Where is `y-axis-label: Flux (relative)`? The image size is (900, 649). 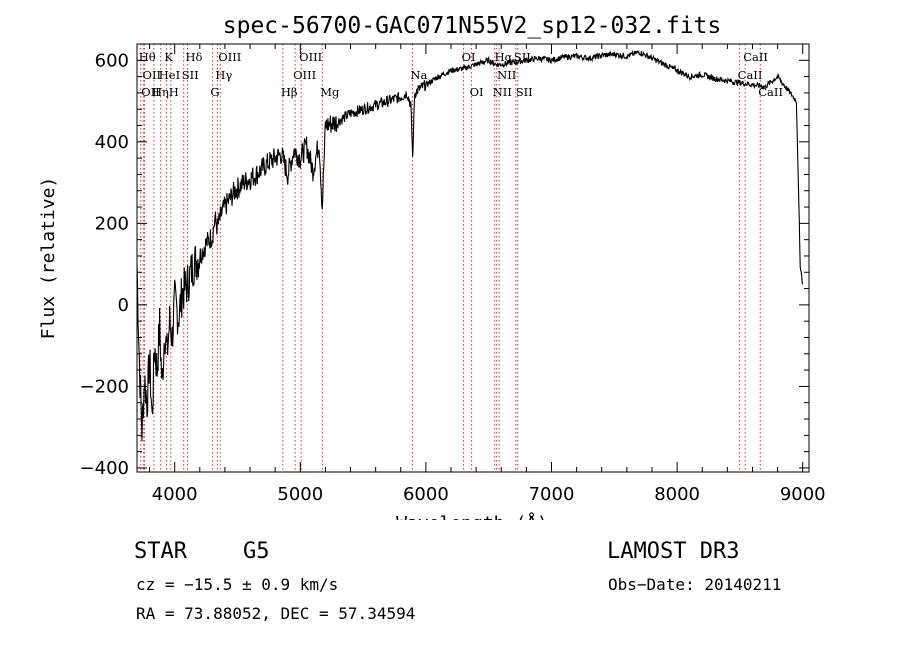 y-axis-label: Flux (relative) is located at coordinates (48, 258).